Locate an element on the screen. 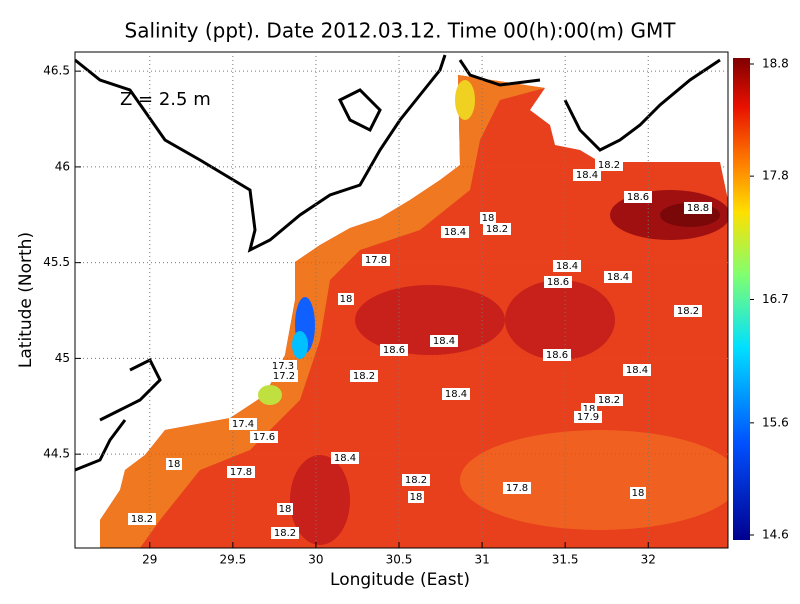 The image size is (800, 604). y-tick-label: 46.5 is located at coordinates (56, 71).